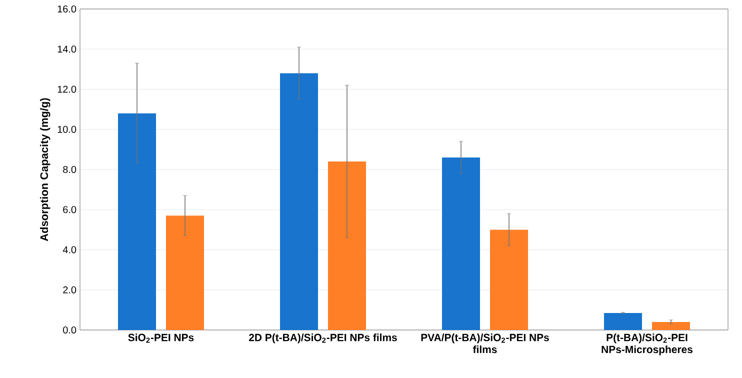 This screenshot has height=378, width=742. Describe the element at coordinates (69, 170) in the screenshot. I see `y-tick-label: 8.0` at that location.